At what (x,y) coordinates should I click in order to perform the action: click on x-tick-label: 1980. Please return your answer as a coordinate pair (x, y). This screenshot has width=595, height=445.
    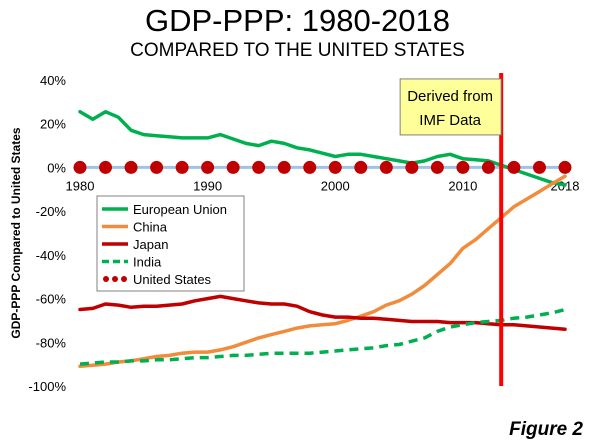
    Looking at the image, I should click on (80, 185).